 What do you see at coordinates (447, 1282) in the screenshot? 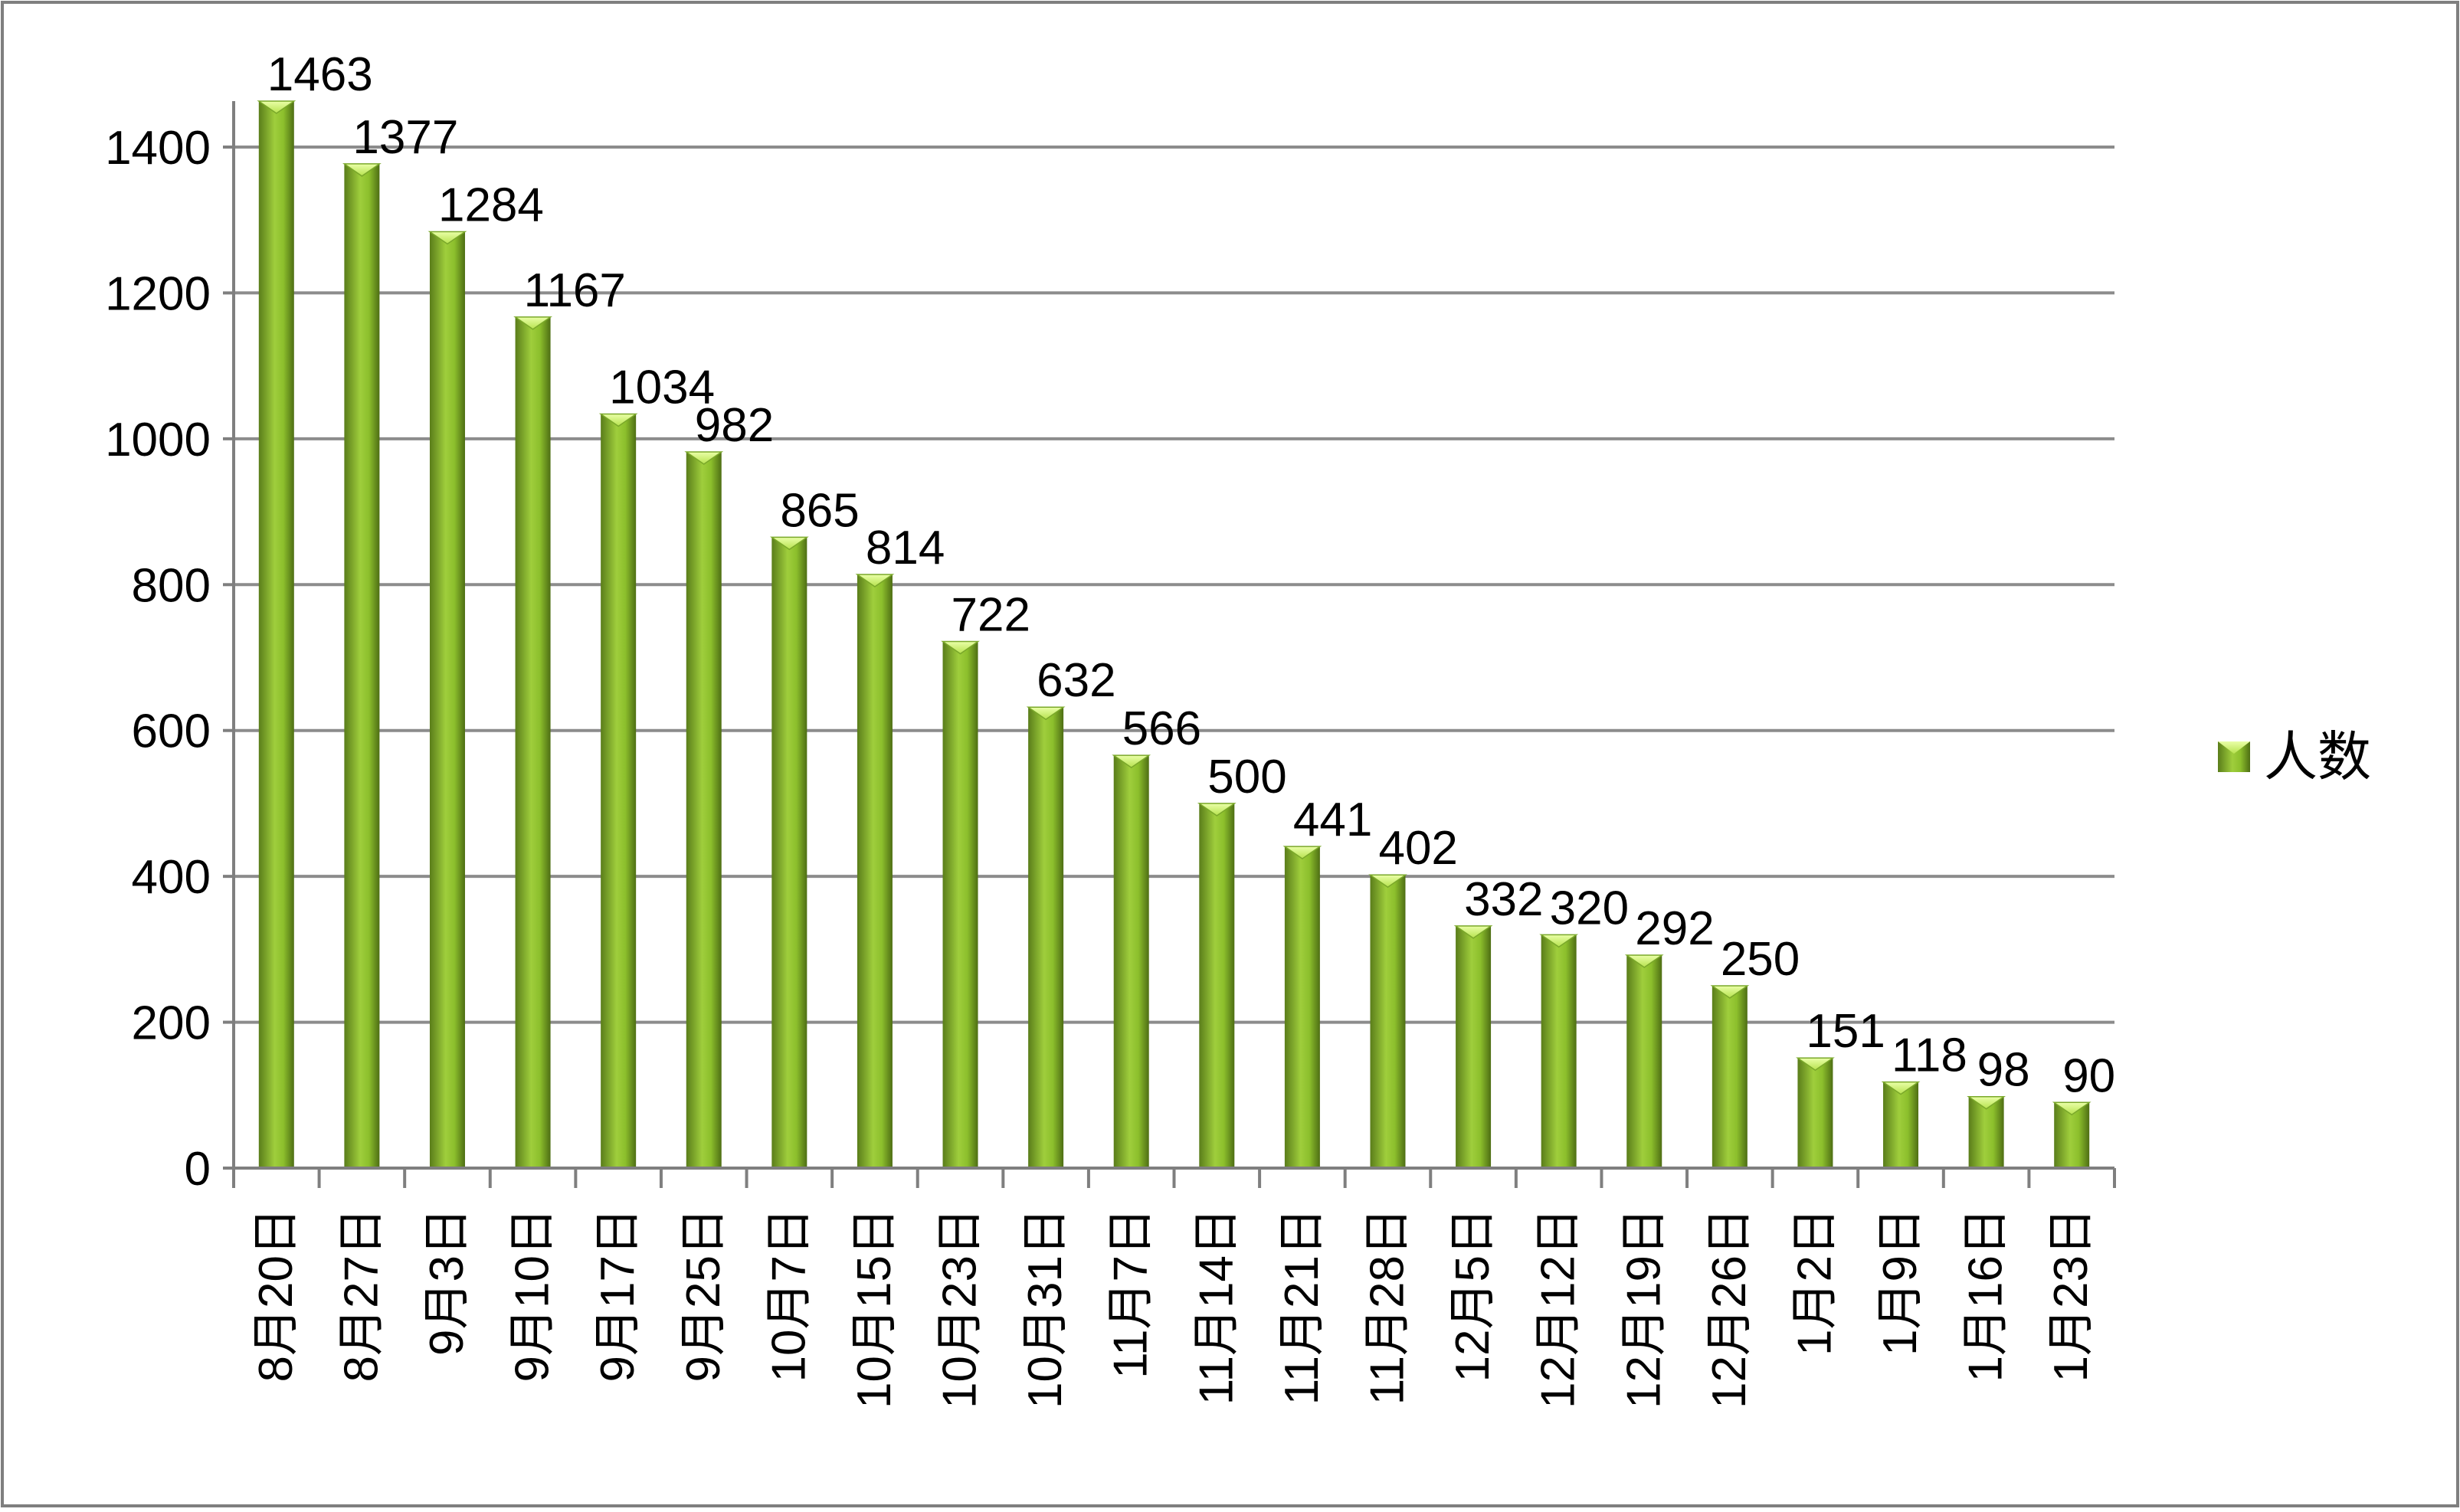
I see `x-tick-label: 9月3日` at bounding box center [447, 1282].